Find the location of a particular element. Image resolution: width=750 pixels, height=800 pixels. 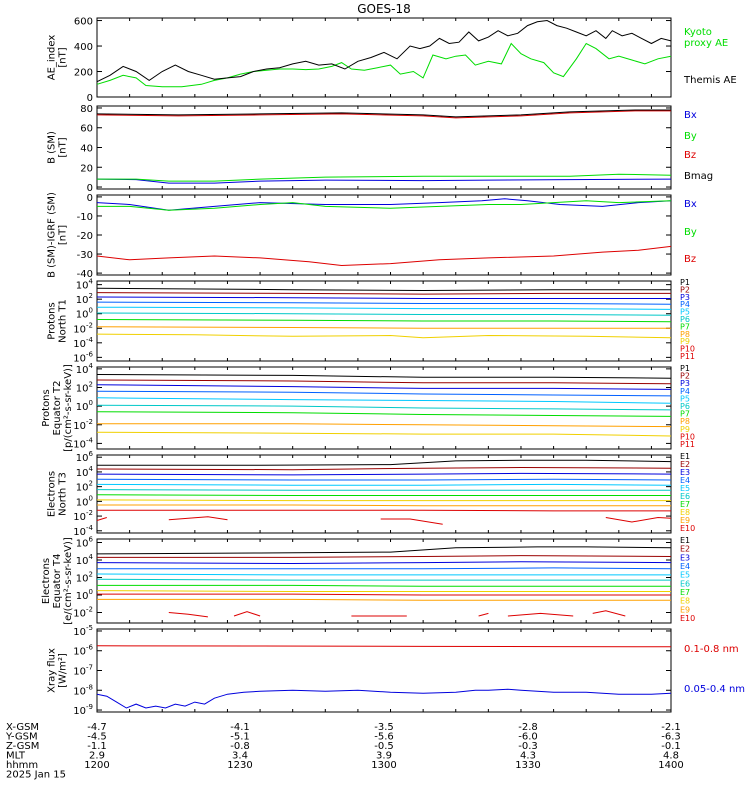

footer-value: -0.1 is located at coordinates (671, 746).